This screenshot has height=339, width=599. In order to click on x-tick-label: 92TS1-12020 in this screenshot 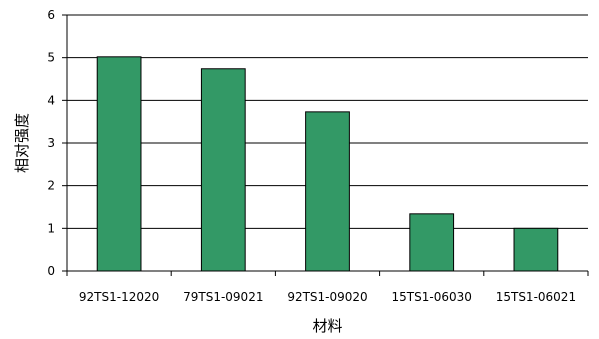, I will do `click(119, 297)`.